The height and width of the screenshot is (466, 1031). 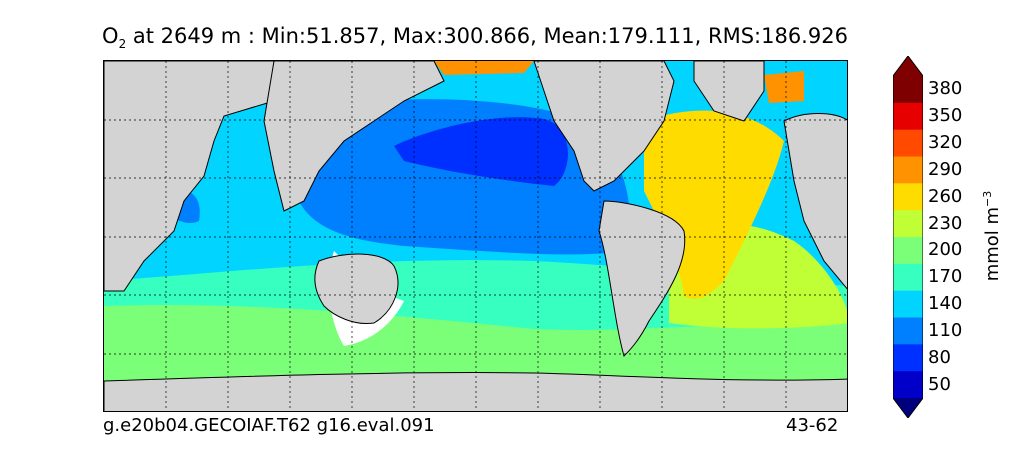 What do you see at coordinates (110, 36) in the screenshot?
I see `title-variable: O` at bounding box center [110, 36].